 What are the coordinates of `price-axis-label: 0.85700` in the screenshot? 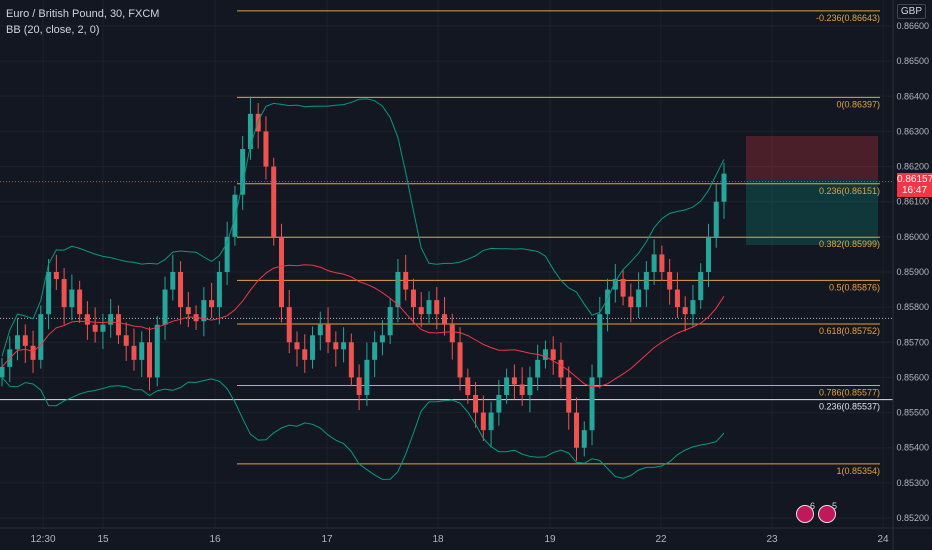 It's located at (912, 342).